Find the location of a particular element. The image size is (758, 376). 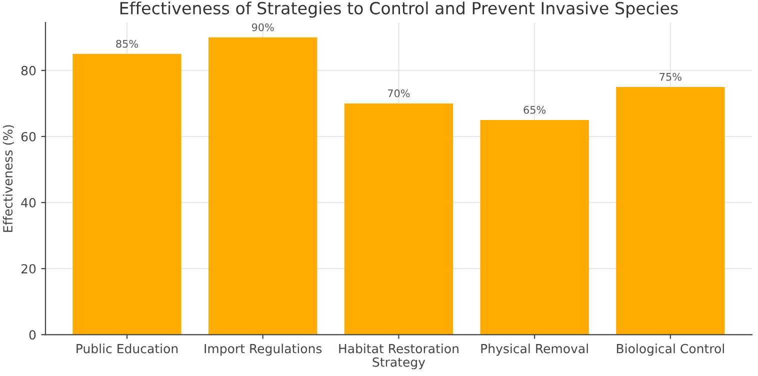

y-tick-label: 80 is located at coordinates (28, 71).